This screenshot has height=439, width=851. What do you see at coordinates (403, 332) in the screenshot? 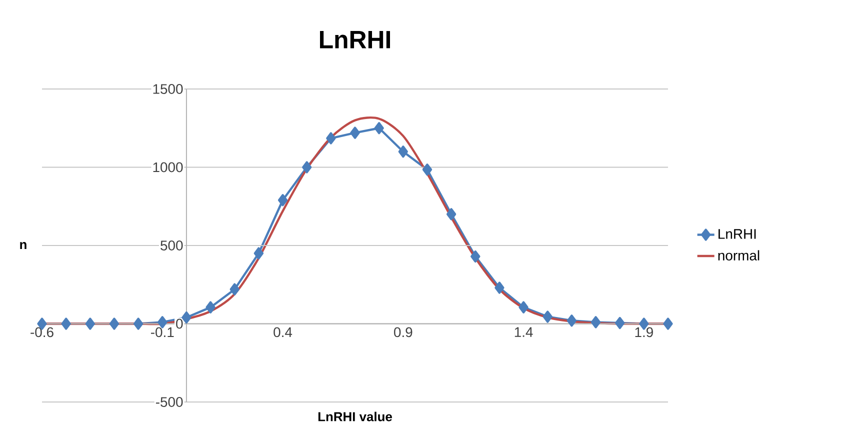
I see `x-tick-label: 0.9` at bounding box center [403, 332].